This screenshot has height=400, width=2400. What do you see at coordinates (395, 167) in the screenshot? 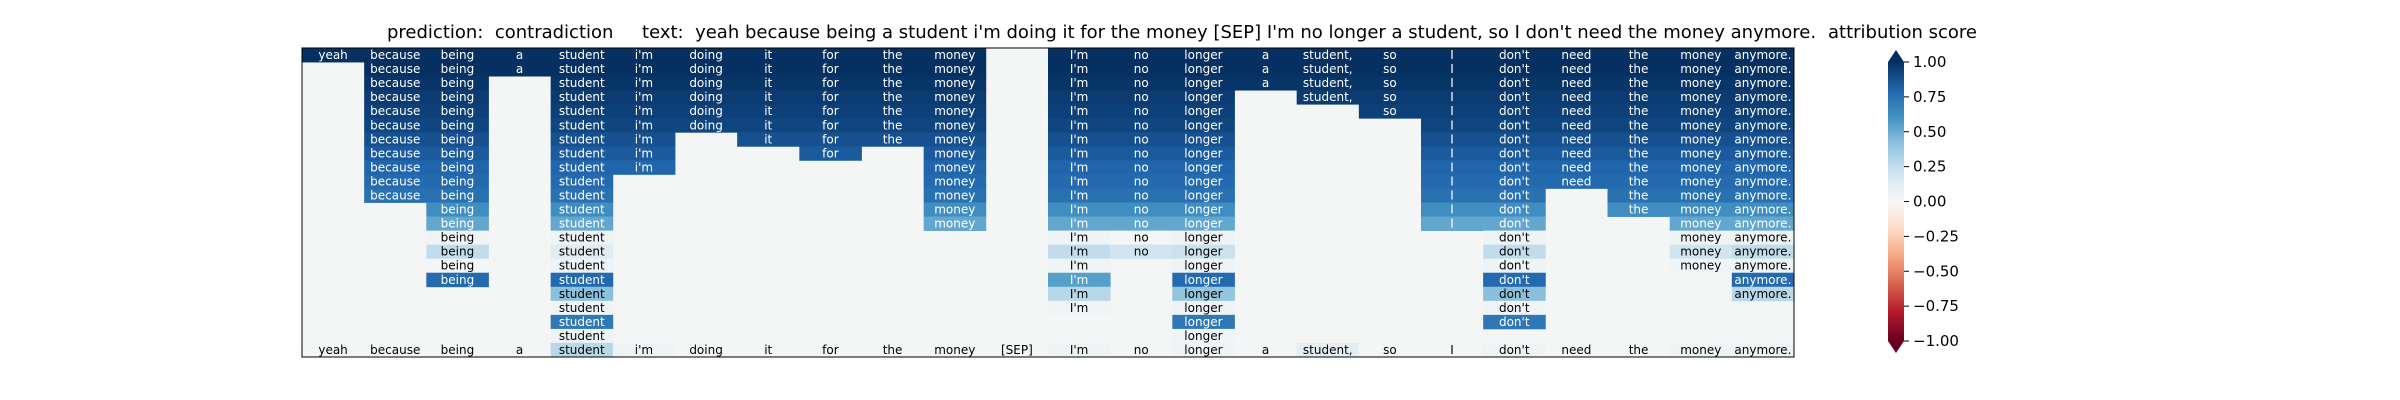
I see `token-label: because` at bounding box center [395, 167].